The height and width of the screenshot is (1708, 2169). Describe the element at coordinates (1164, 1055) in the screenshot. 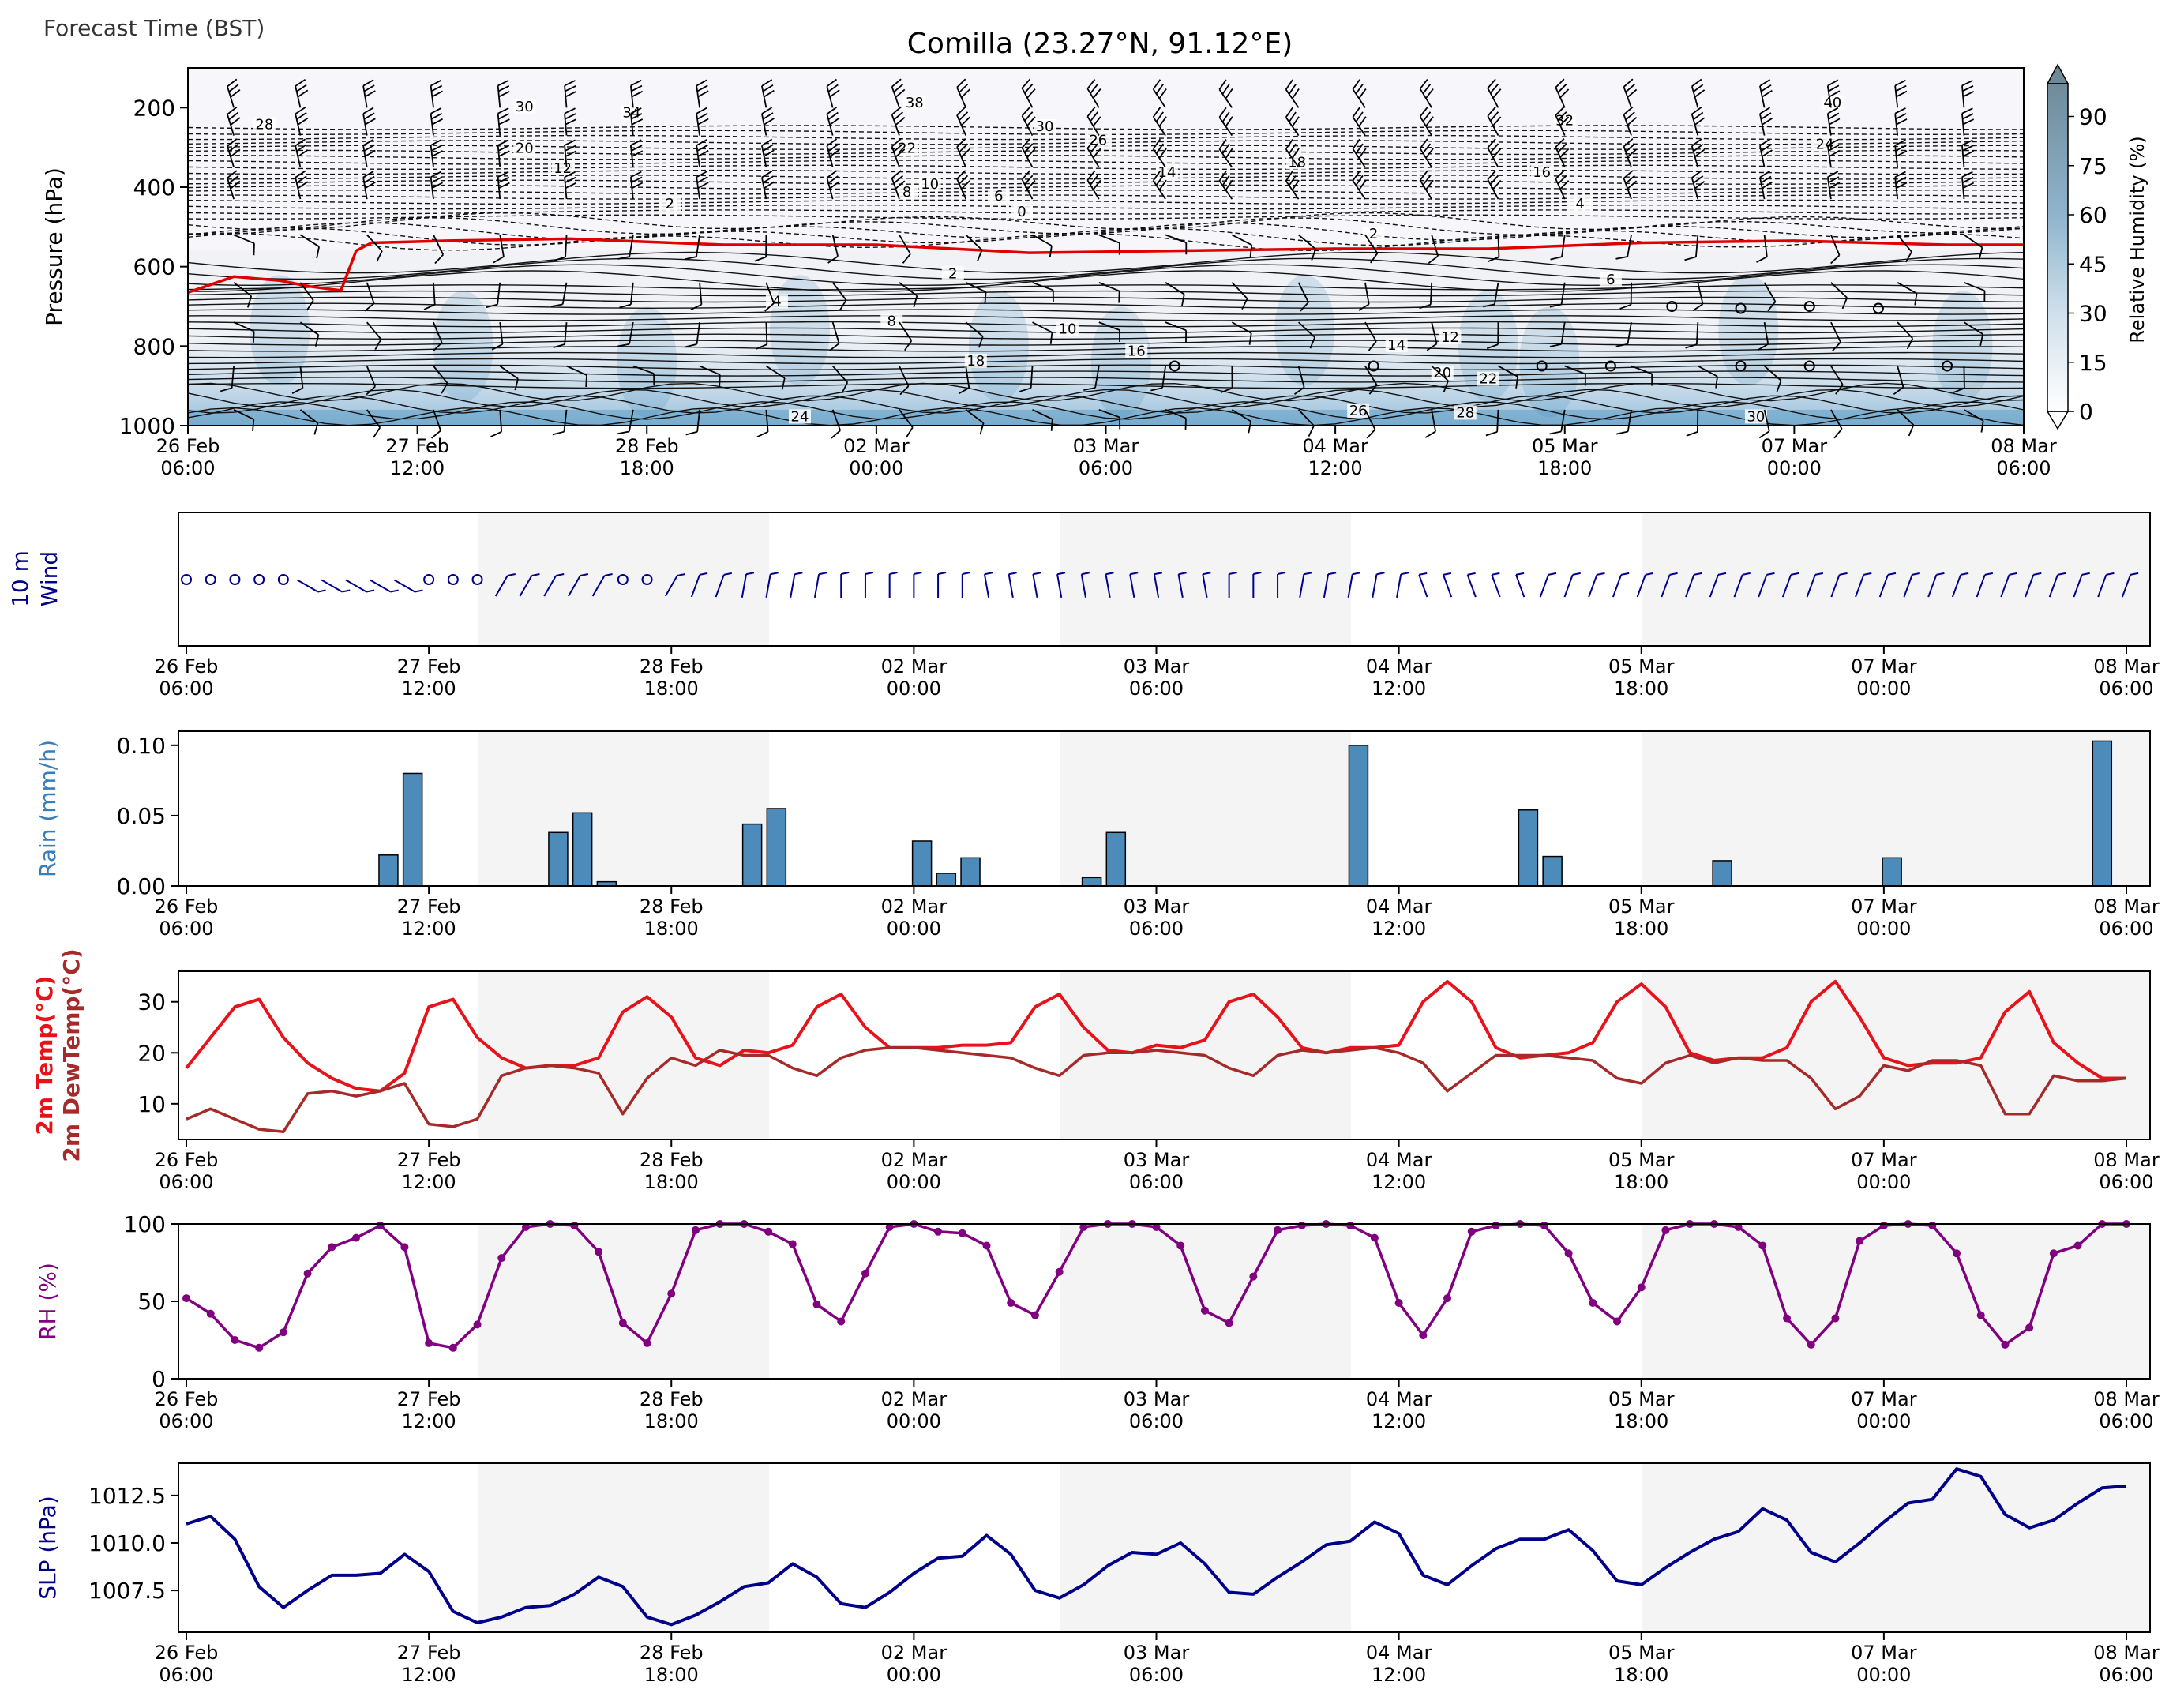

I see `panel-frame` at that location.